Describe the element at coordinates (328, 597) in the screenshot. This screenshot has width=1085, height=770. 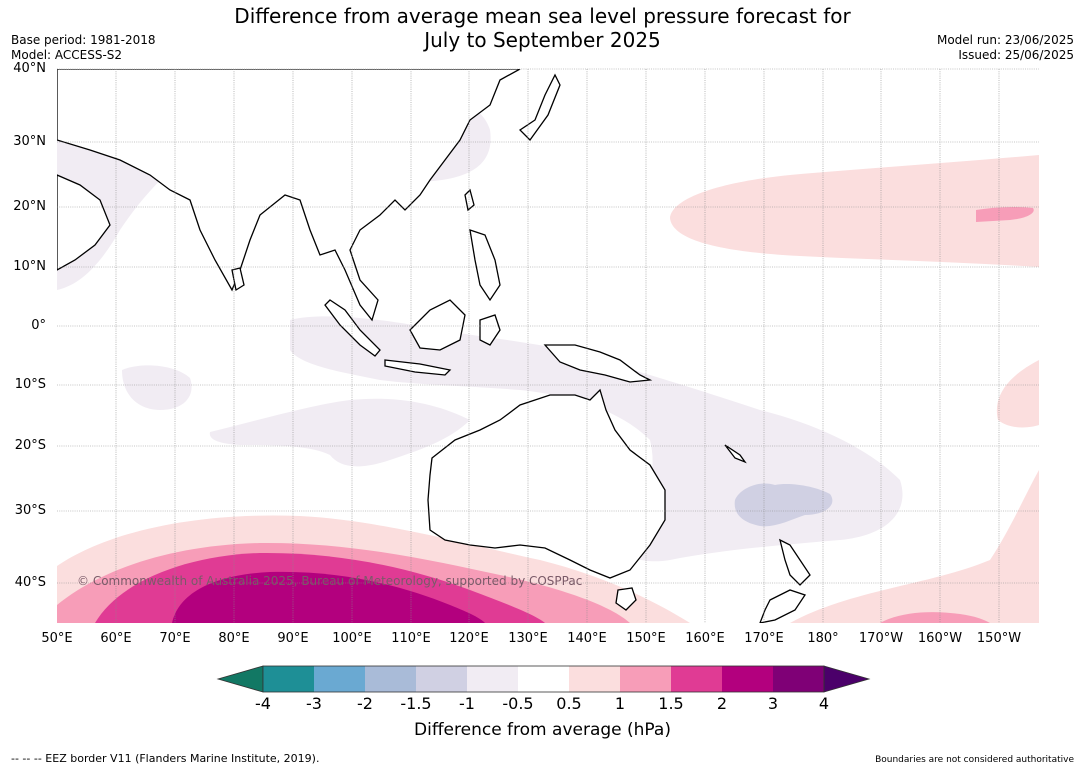
I see `anomaly-2-south` at that location.